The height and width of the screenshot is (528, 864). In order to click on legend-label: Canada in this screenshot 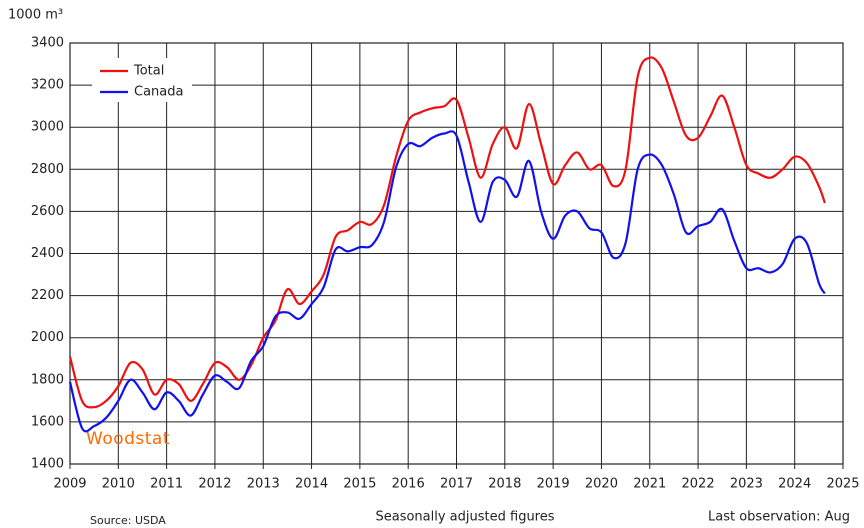, I will do `click(158, 92)`.